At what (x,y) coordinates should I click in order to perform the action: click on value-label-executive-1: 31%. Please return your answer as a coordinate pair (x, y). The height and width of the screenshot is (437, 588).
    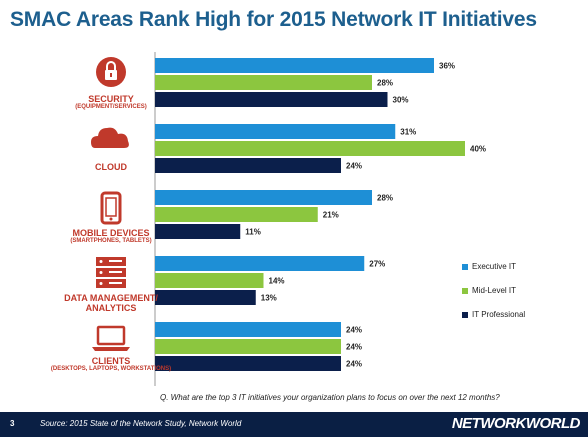
    Looking at the image, I should click on (408, 132).